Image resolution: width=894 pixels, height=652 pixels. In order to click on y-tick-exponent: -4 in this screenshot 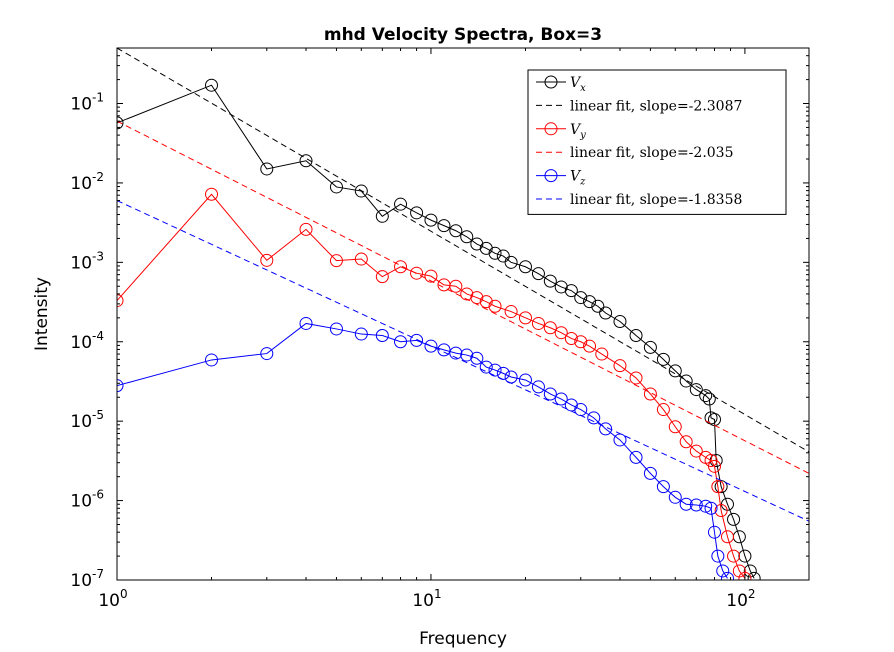, I will do `click(98, 336)`.